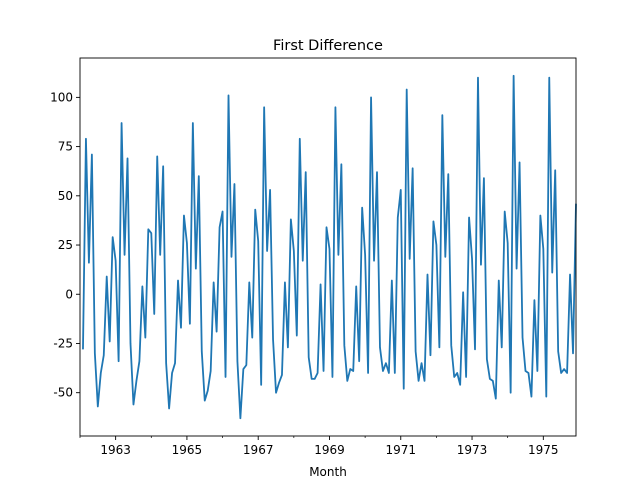 The width and height of the screenshot is (640, 490). I want to click on y-tick-label: 100, so click(61, 97).